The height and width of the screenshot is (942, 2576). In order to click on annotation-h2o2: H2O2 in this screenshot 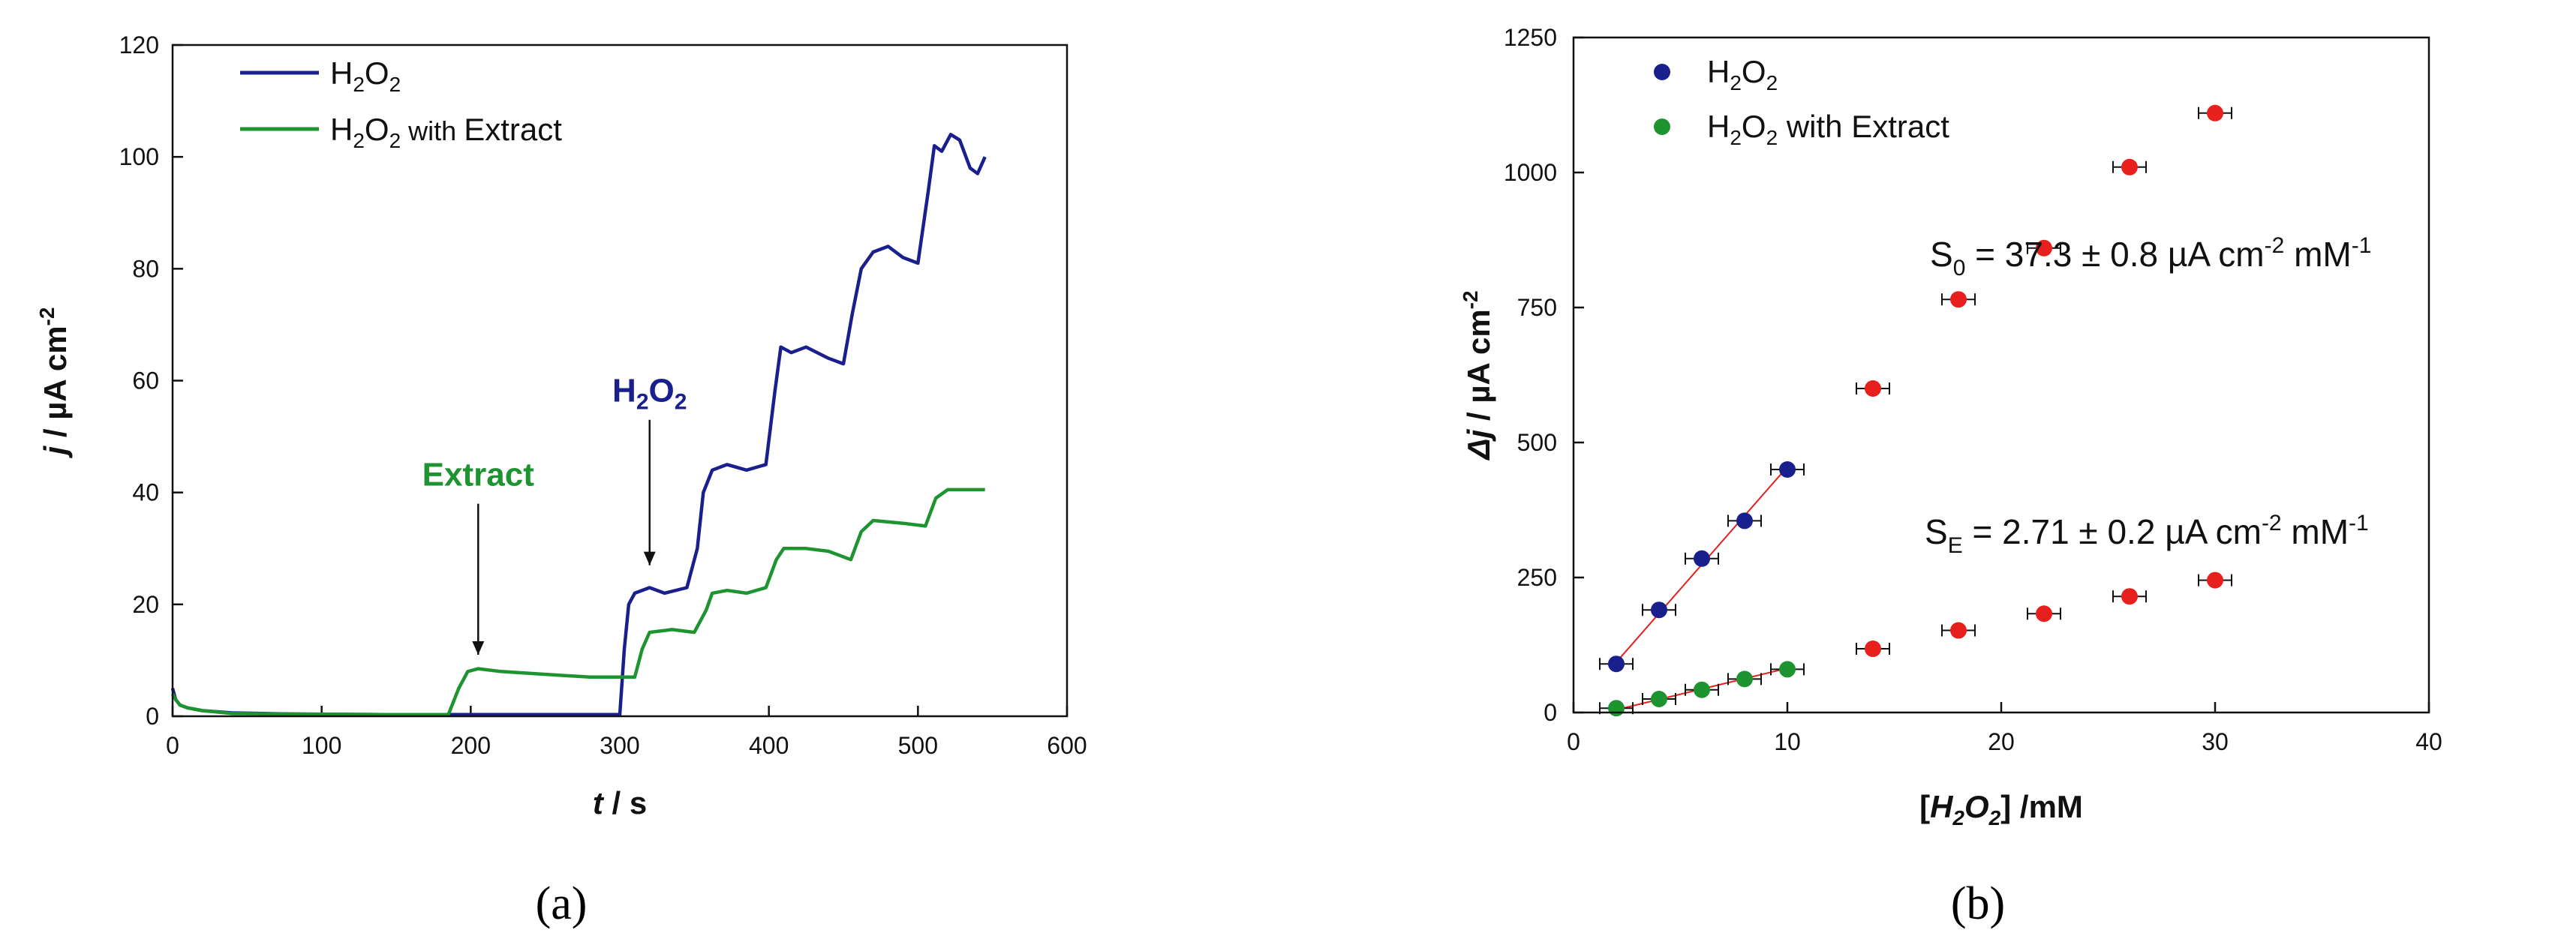, I will do `click(649, 394)`.